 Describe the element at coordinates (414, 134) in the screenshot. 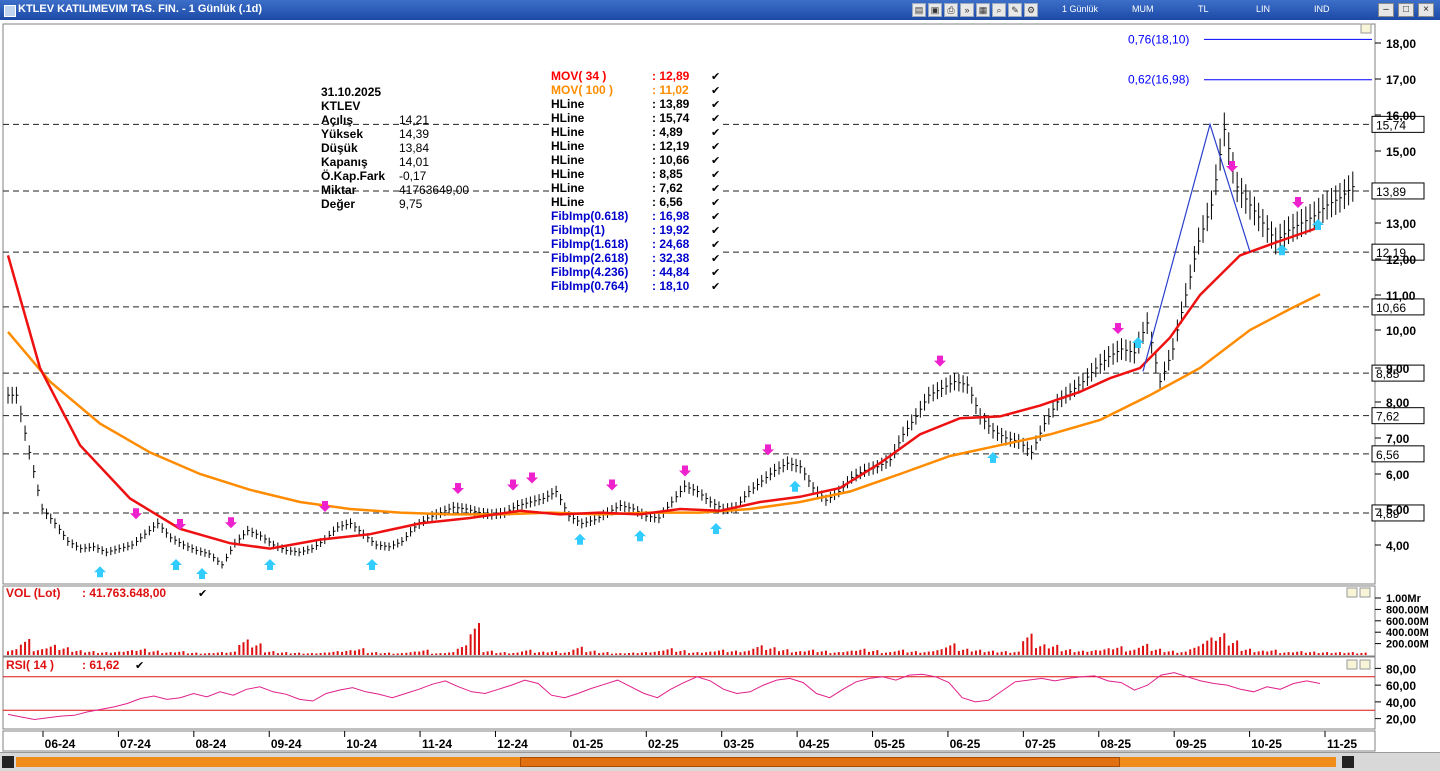

I see `info-row-value: 14,39` at that location.